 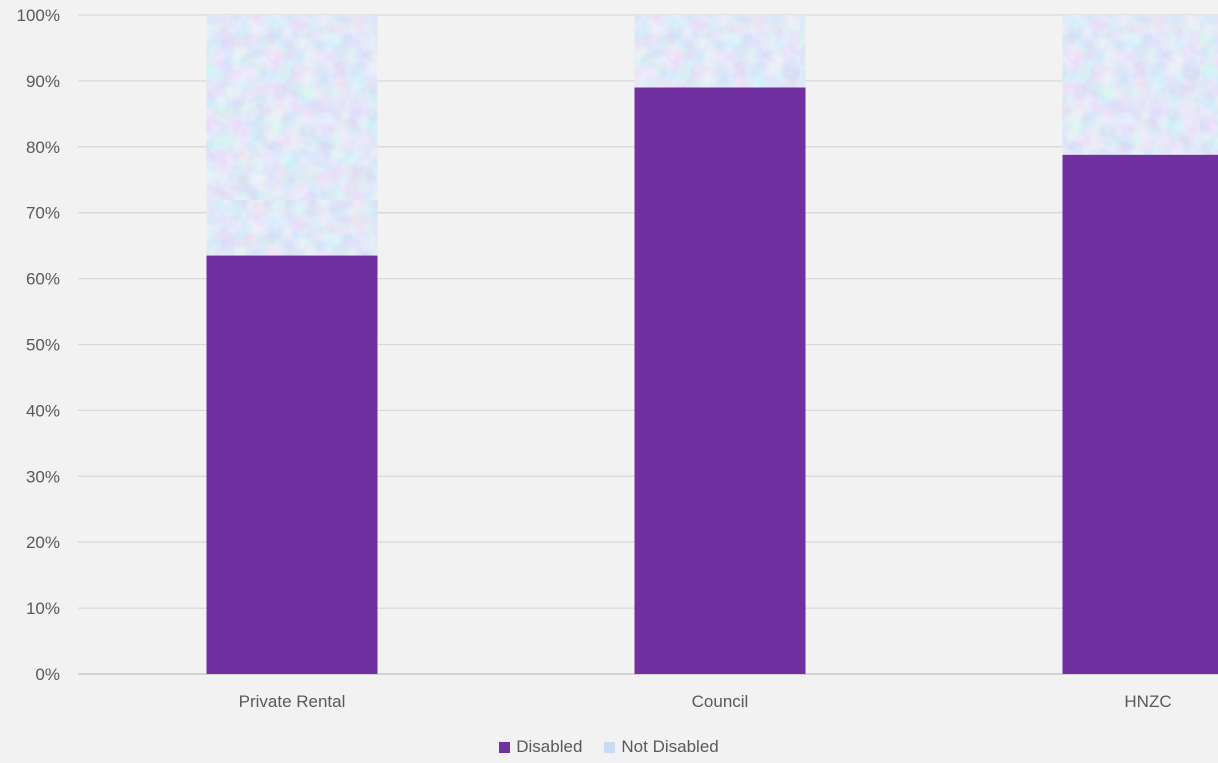 I want to click on legend-label-not-disabled: Not Disabled, so click(x=669, y=747).